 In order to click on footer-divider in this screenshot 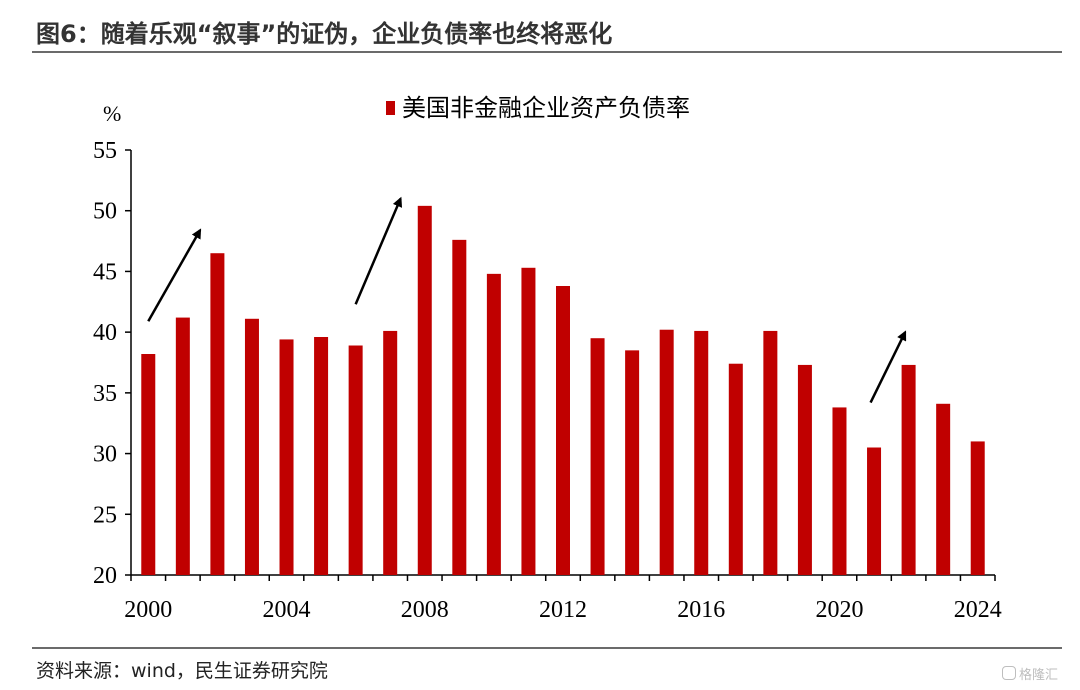, I will do `click(547, 648)`.